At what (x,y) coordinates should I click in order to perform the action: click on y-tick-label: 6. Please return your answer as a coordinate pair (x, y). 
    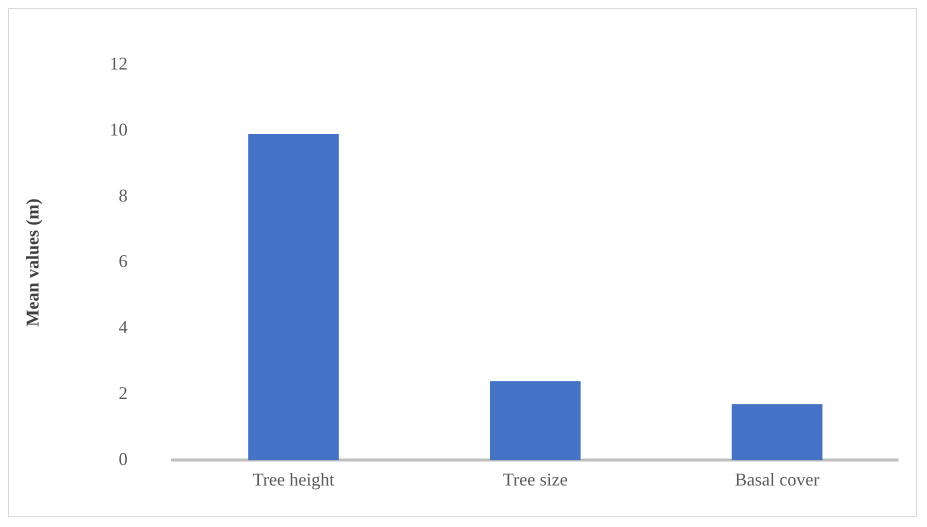
    Looking at the image, I should click on (123, 261).